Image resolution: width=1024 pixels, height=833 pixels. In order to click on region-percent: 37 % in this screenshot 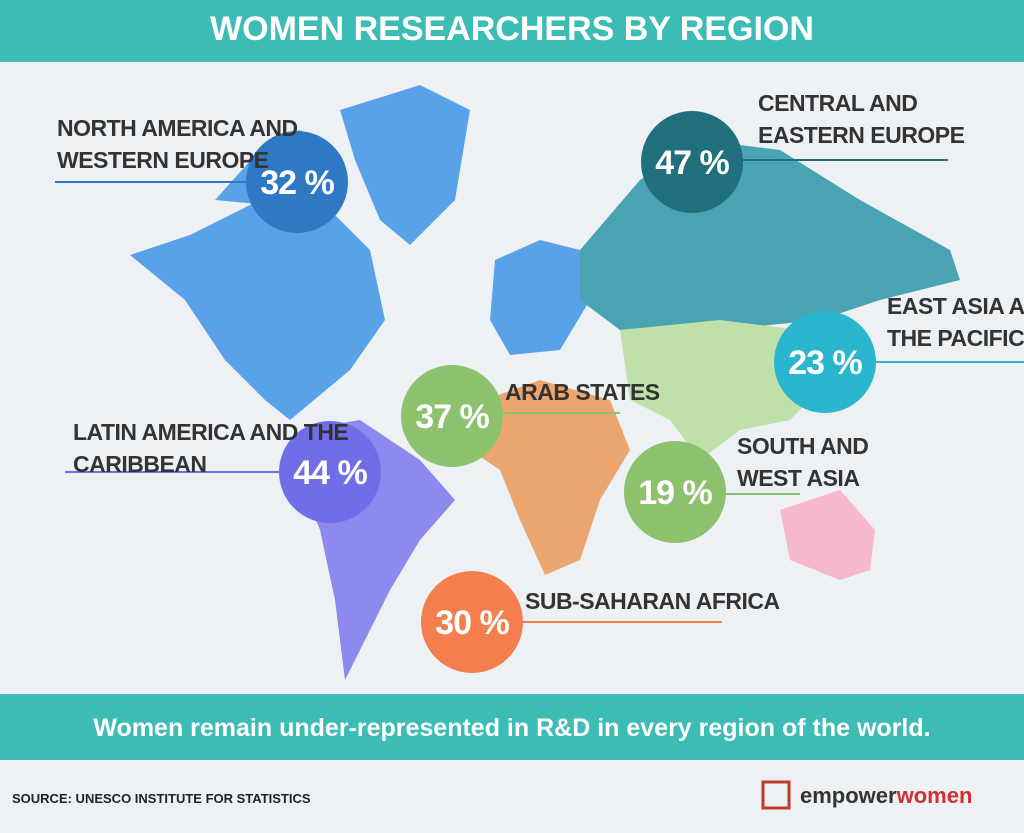, I will do `click(452, 417)`.